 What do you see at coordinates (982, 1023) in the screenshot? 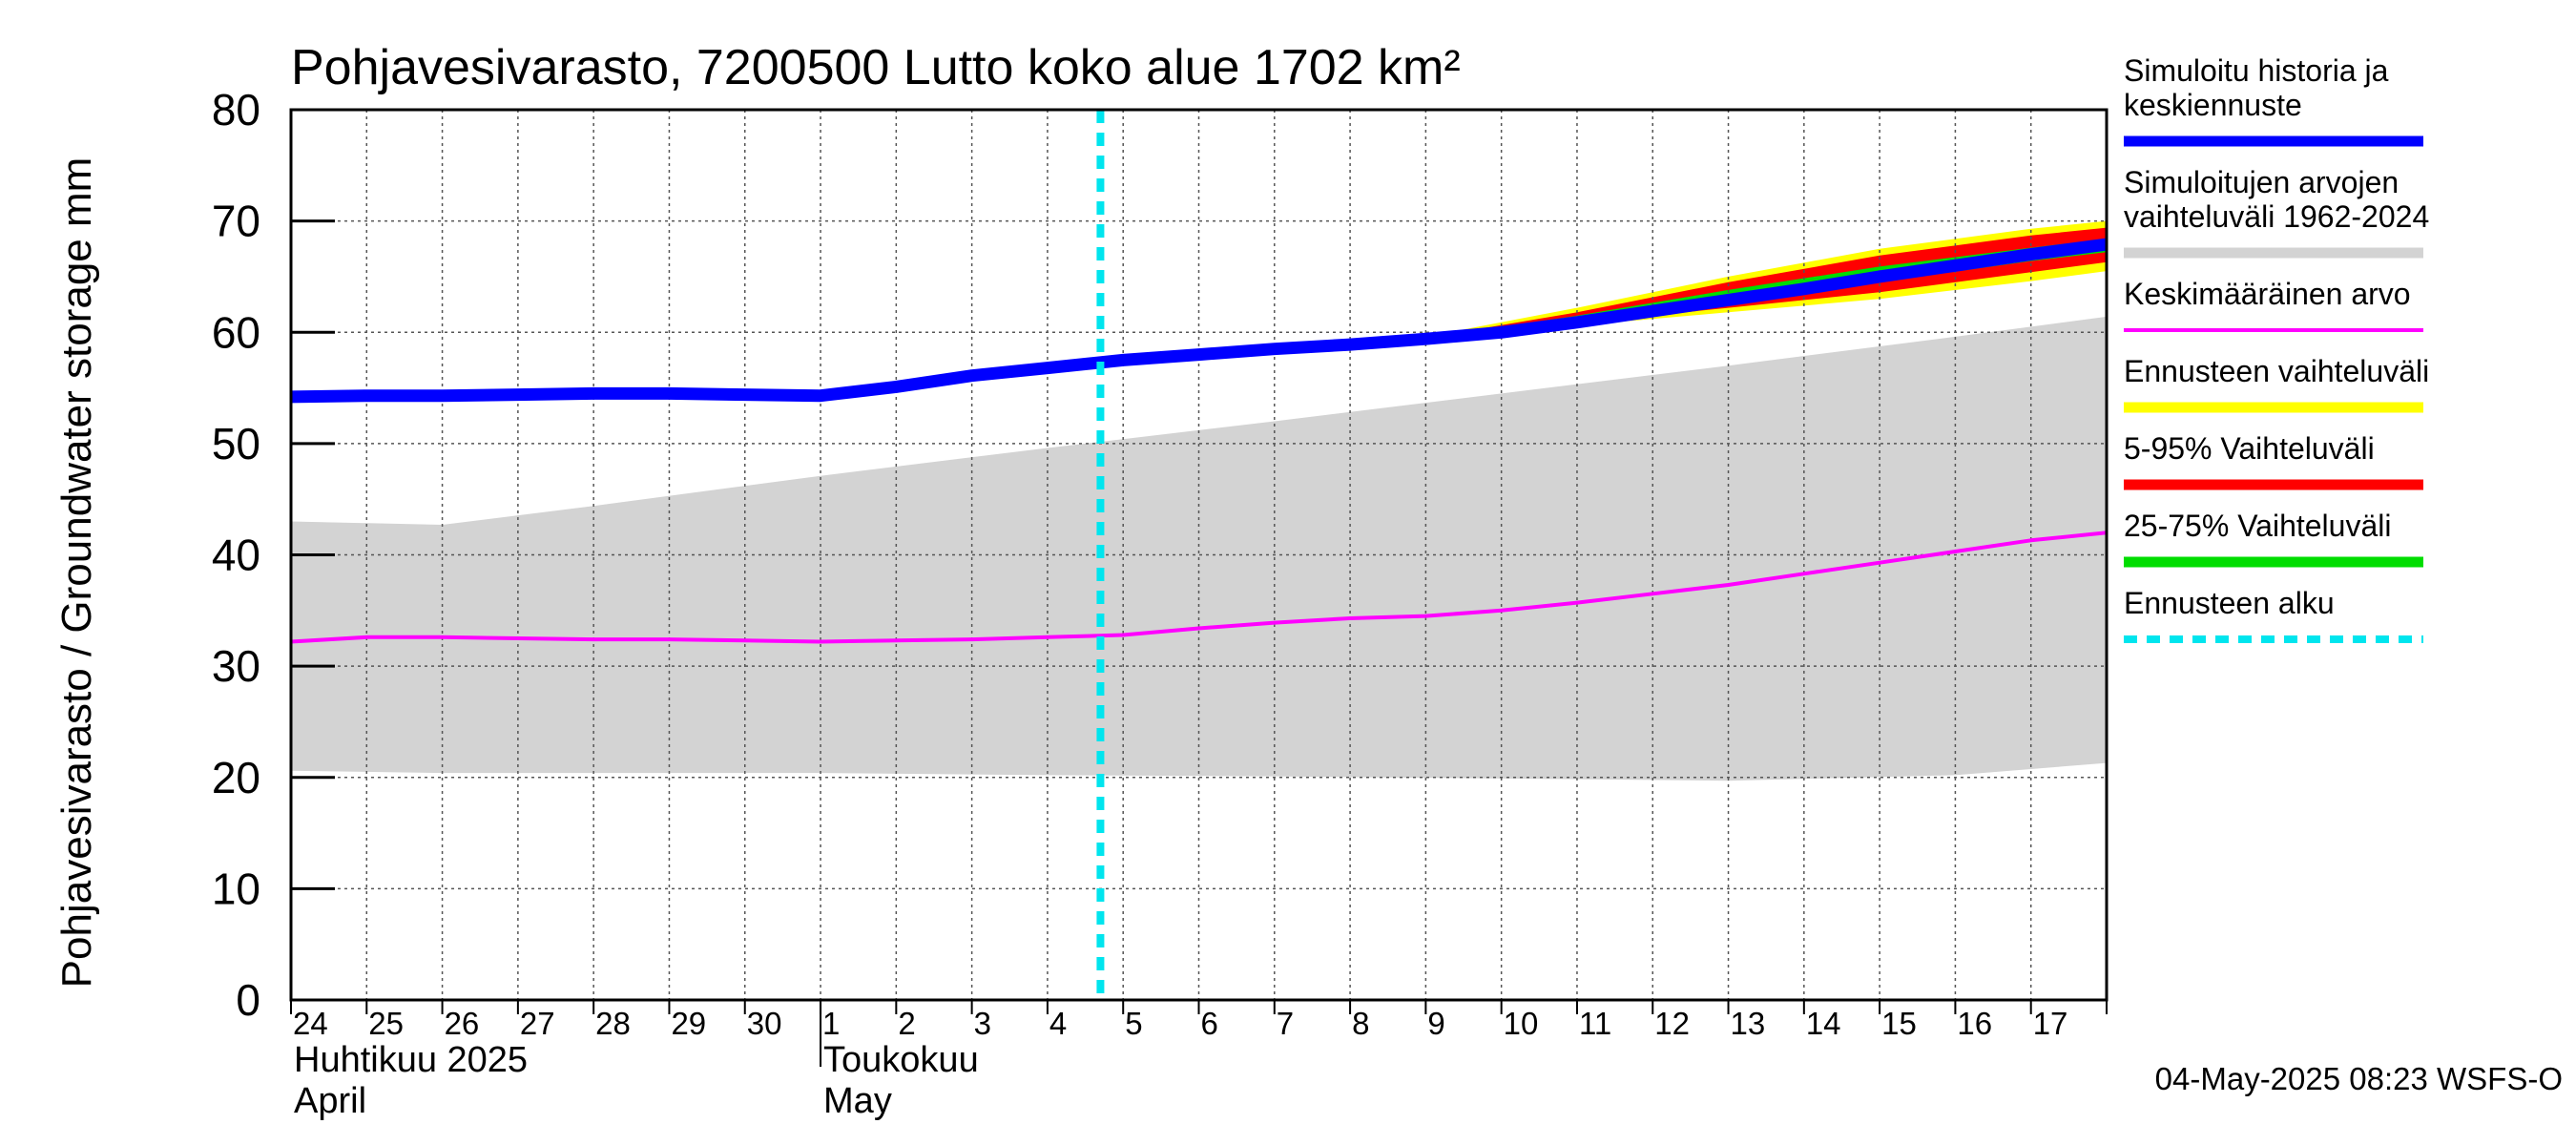
I see `x-tick-label: 3` at bounding box center [982, 1023].